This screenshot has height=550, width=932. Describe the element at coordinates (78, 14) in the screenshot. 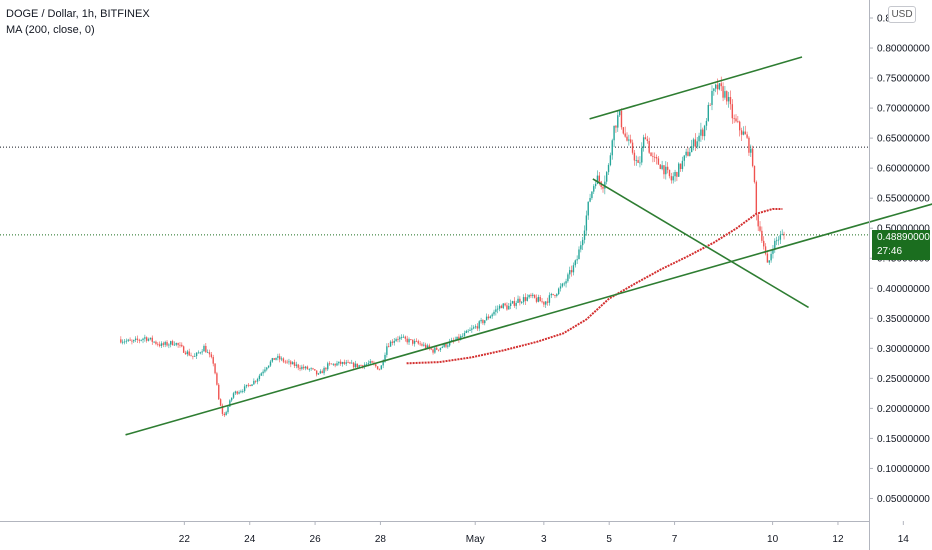

I see `symbol-title: DOGE / Dollar, 1h, BITFINEX` at that location.